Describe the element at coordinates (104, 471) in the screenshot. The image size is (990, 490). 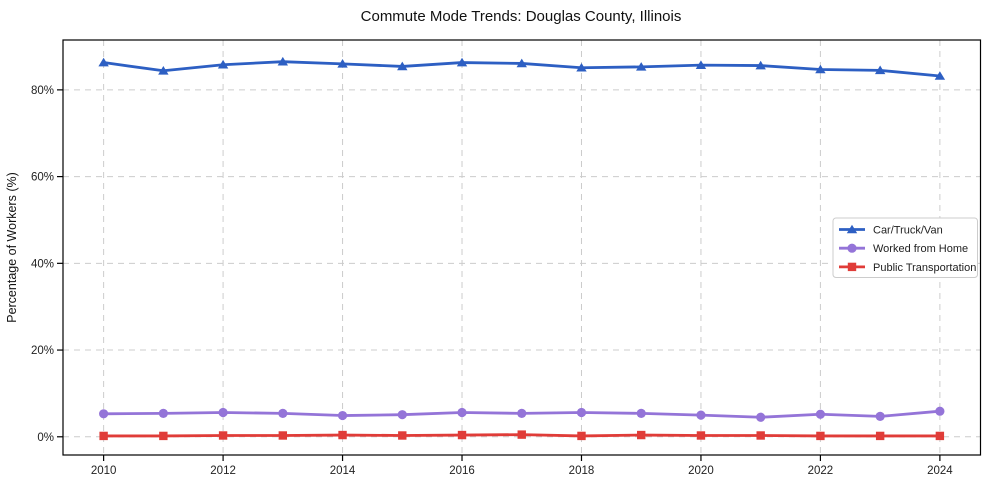
I see `x-tick-label: 2010` at that location.